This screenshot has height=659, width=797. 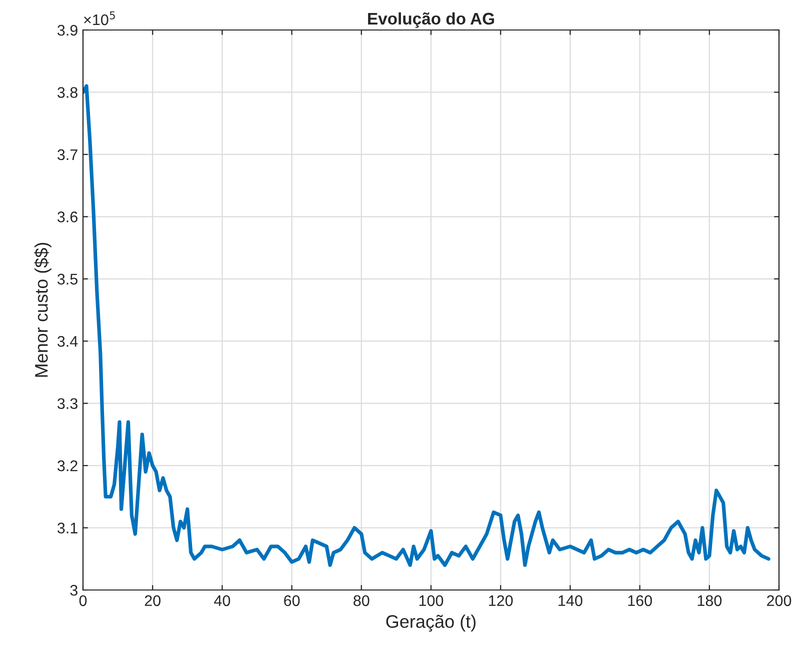 What do you see at coordinates (431, 20) in the screenshot?
I see `chart-title: Evolução do AG` at bounding box center [431, 20].